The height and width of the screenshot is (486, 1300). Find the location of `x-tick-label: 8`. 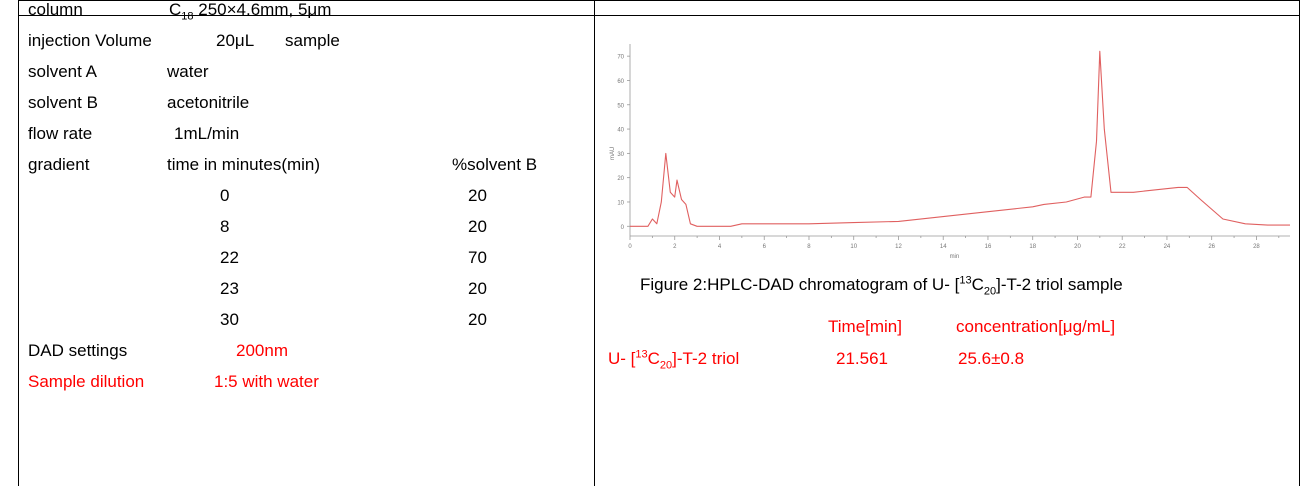

x-tick-label: 8 is located at coordinates (809, 247).